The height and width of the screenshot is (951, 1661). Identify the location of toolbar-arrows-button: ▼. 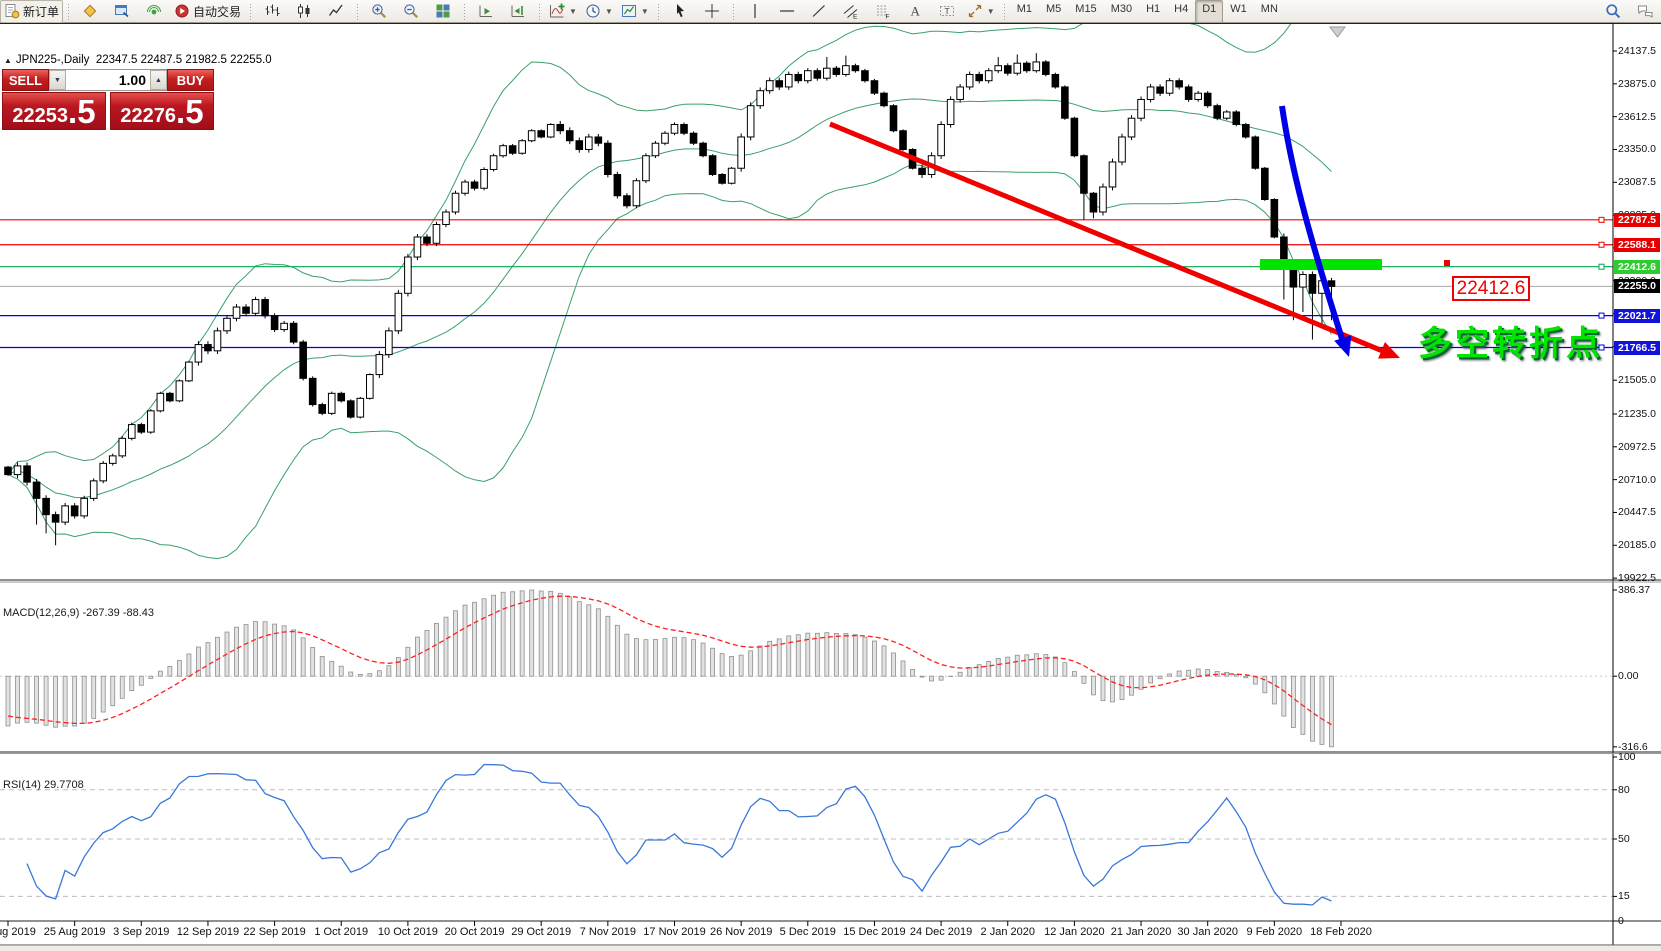
(981, 11).